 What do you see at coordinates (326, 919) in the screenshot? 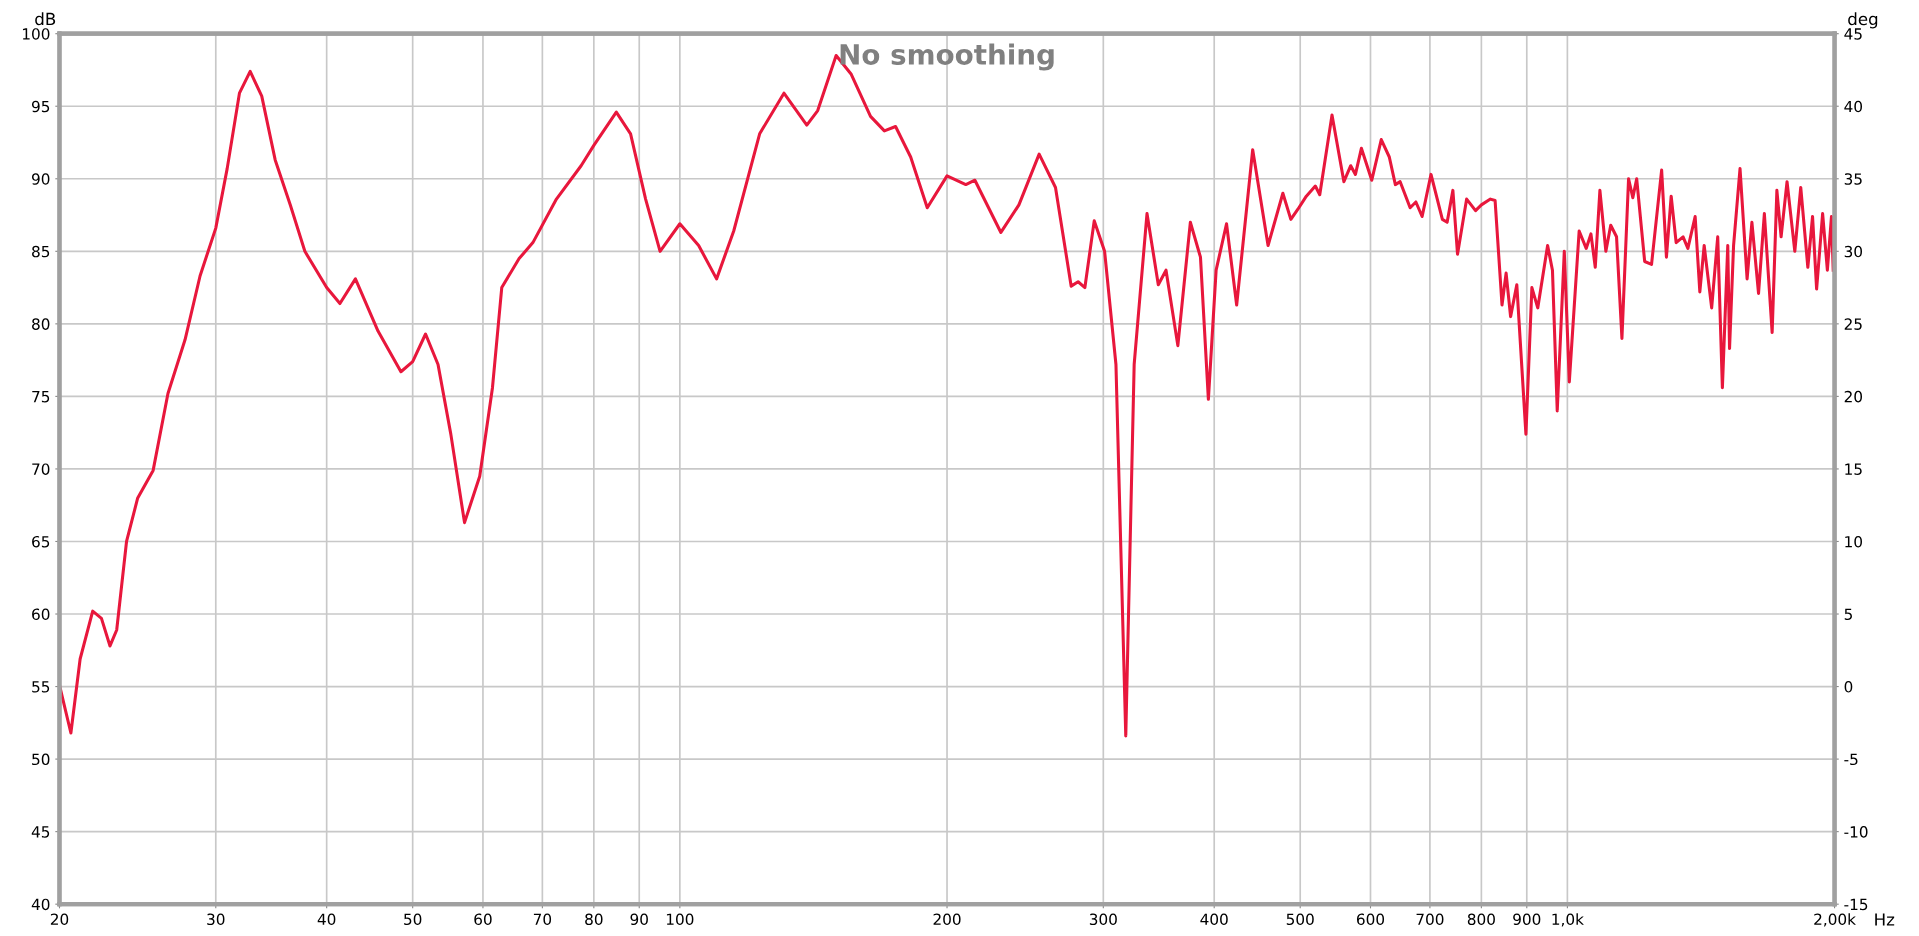
I see `x-tick-label: 40` at bounding box center [326, 919].